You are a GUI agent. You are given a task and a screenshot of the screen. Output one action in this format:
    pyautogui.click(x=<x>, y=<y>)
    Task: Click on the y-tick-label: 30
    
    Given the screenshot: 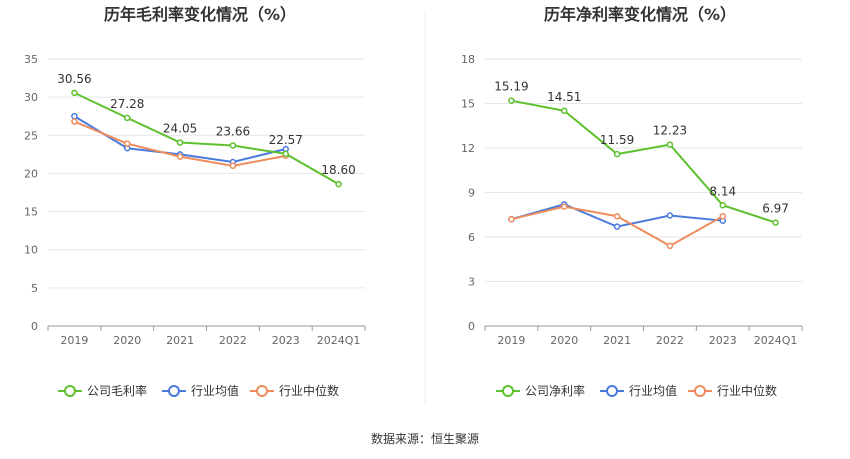 What is the action you would take?
    pyautogui.click(x=31, y=97)
    